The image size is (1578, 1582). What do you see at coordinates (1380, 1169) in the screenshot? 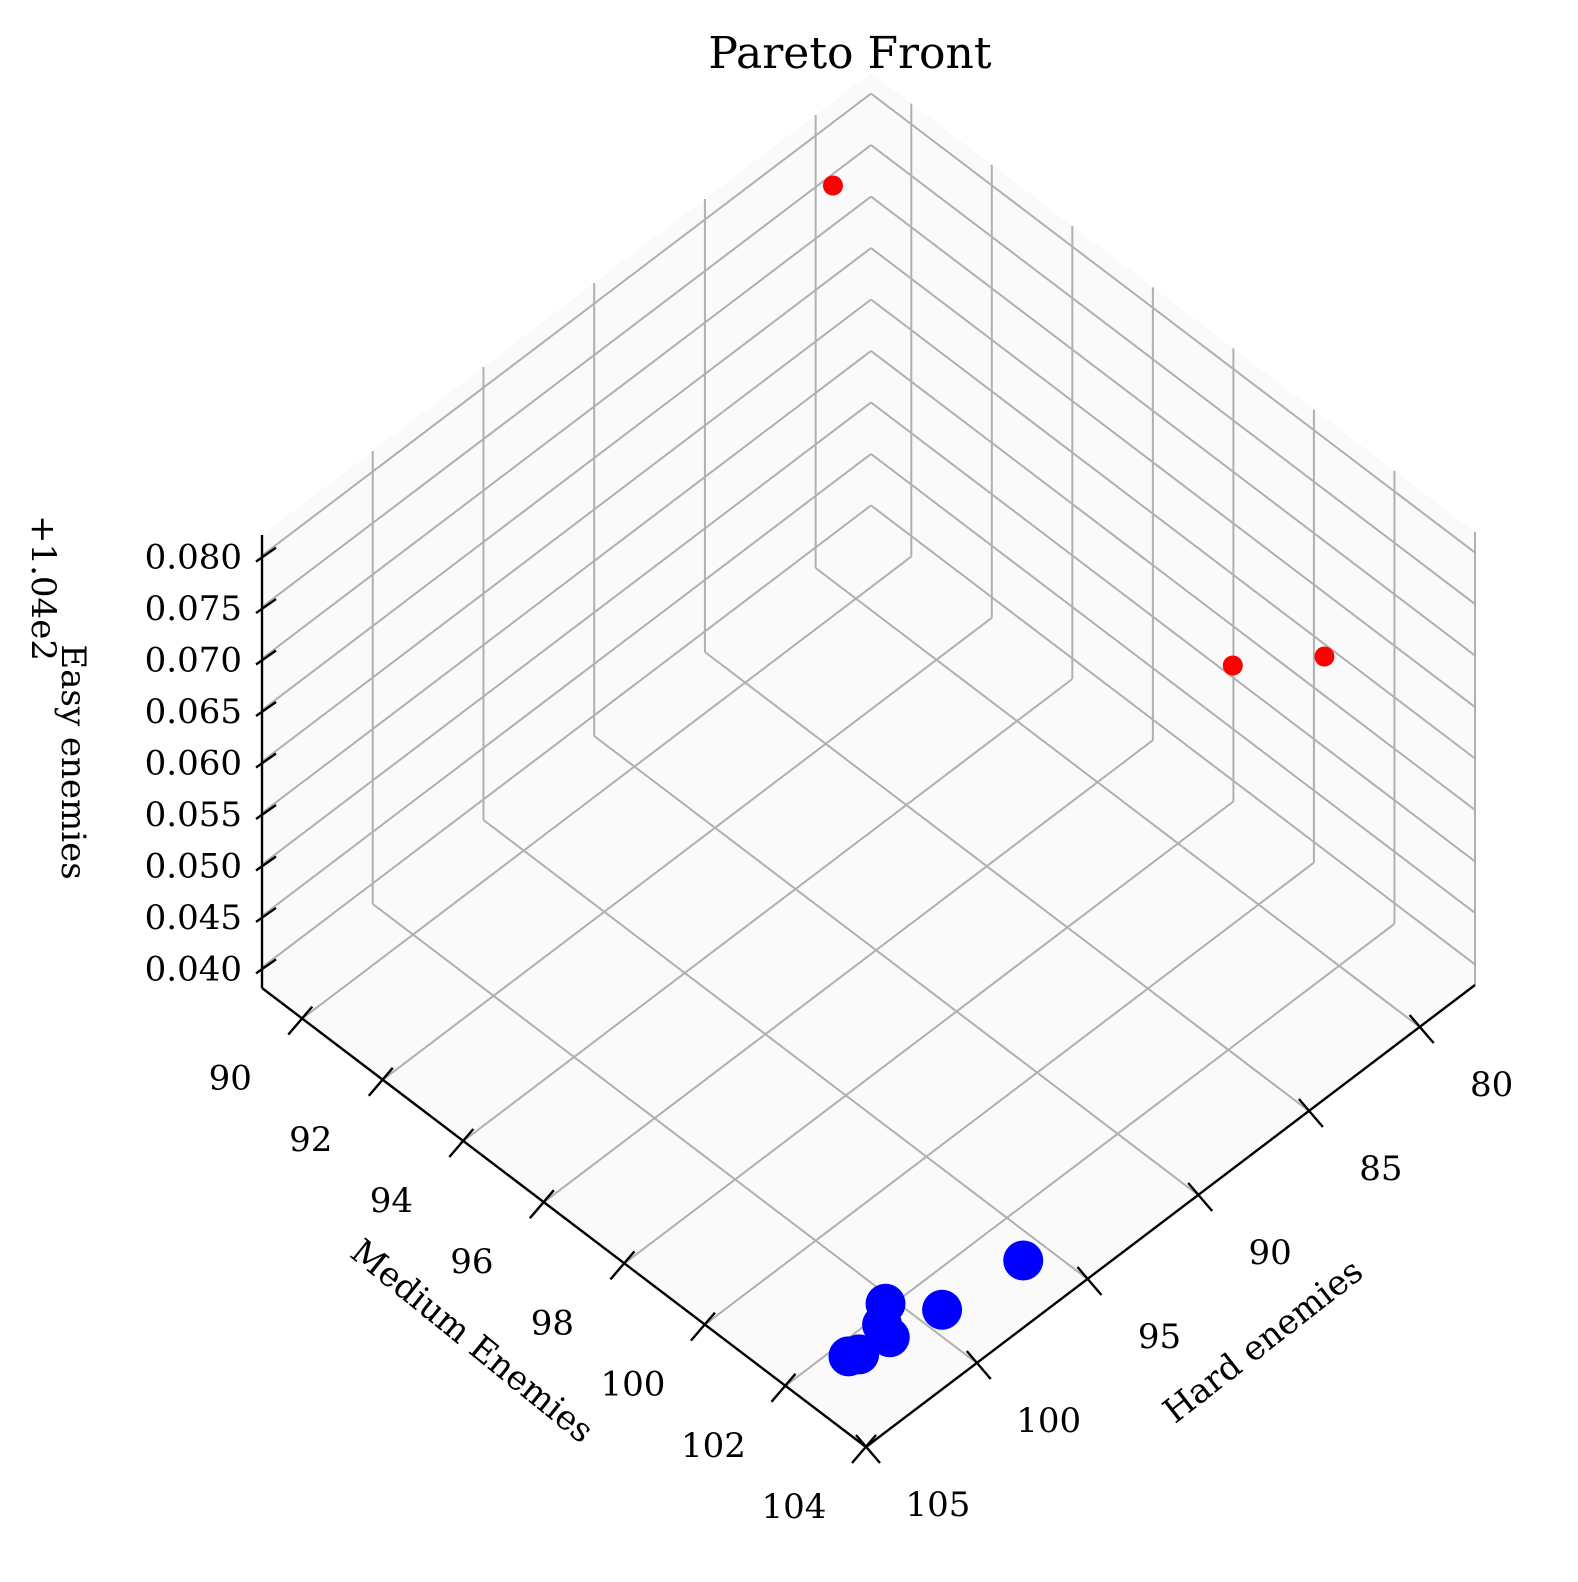
I see `x-tick-label: 85` at bounding box center [1380, 1169].